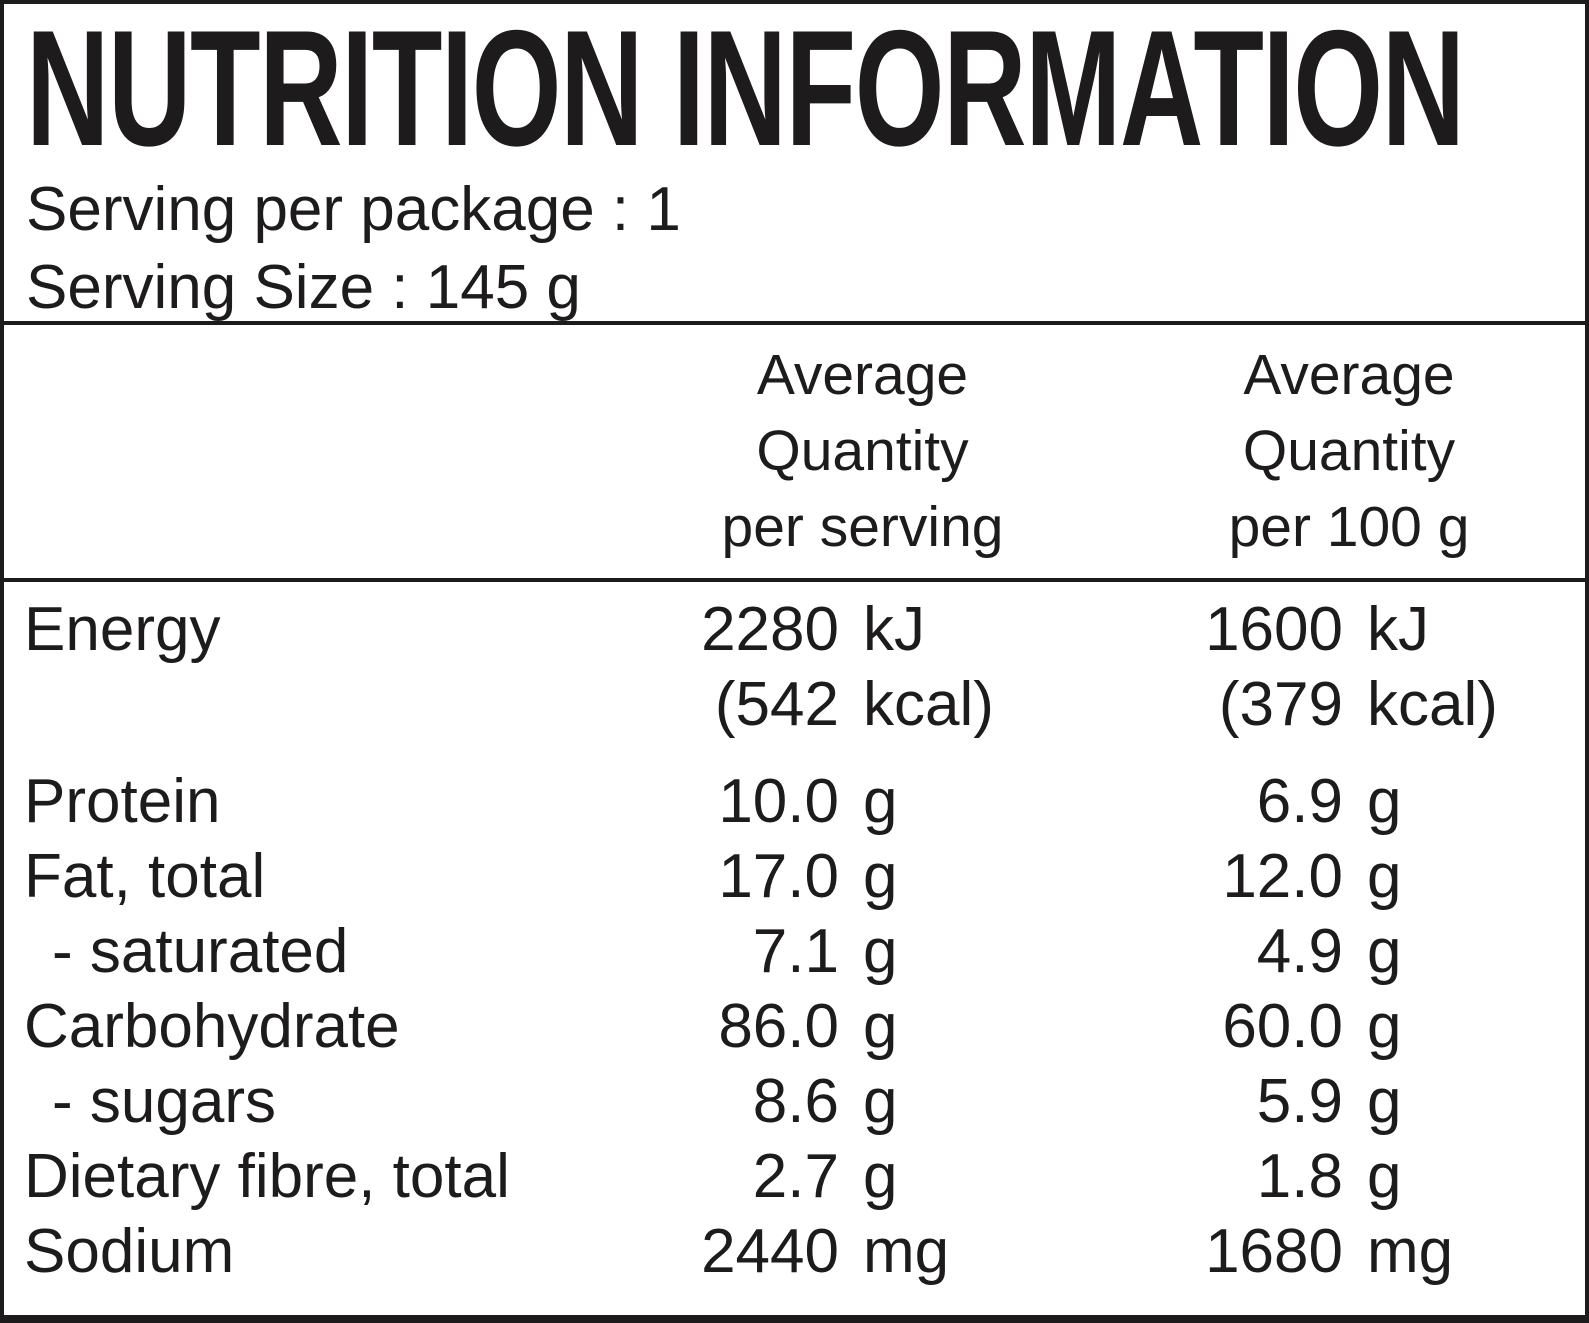 The image size is (1589, 1323). What do you see at coordinates (770, 629) in the screenshot?
I see `value-number: 2280` at bounding box center [770, 629].